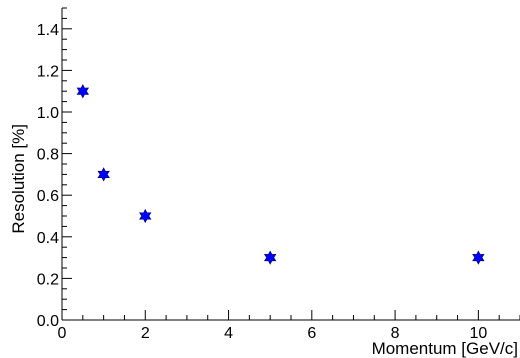 This screenshot has height=358, width=520. What do you see at coordinates (48, 279) in the screenshot?
I see `y-tick-label: 0.2` at bounding box center [48, 279].